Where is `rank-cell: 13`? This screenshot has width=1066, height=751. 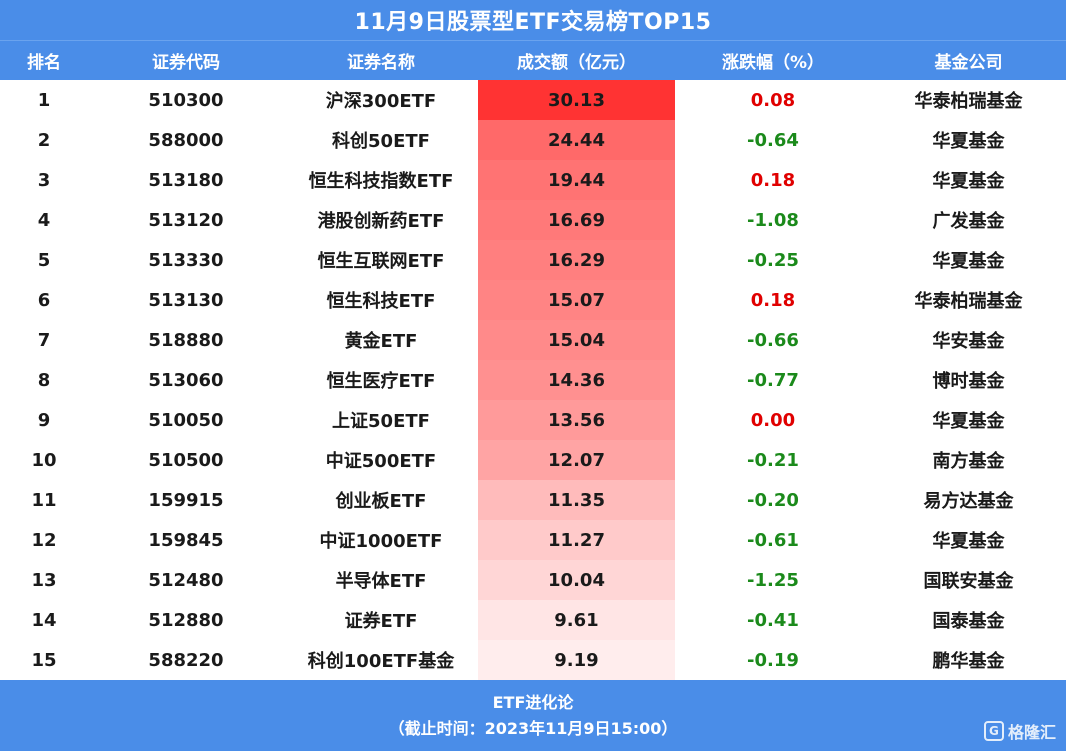 rank-cell: 13 is located at coordinates (44, 580).